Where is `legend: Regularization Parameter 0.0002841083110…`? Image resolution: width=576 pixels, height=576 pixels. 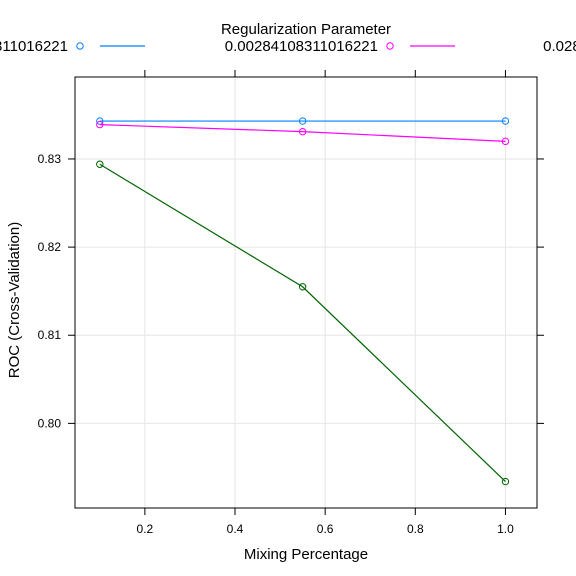 legend: Regularization Parameter 0.0002841083110… is located at coordinates (288, 38).